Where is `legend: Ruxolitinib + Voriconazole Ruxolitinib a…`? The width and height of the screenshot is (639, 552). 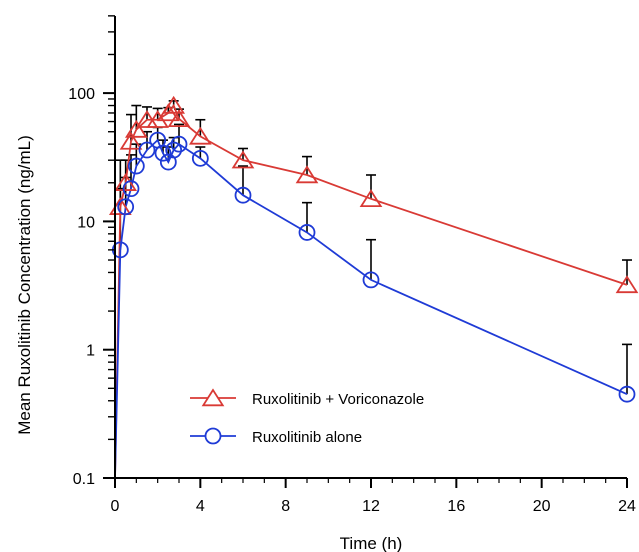 legend: Ruxolitinib + Voriconazole Ruxolitinib a… is located at coordinates (307, 418).